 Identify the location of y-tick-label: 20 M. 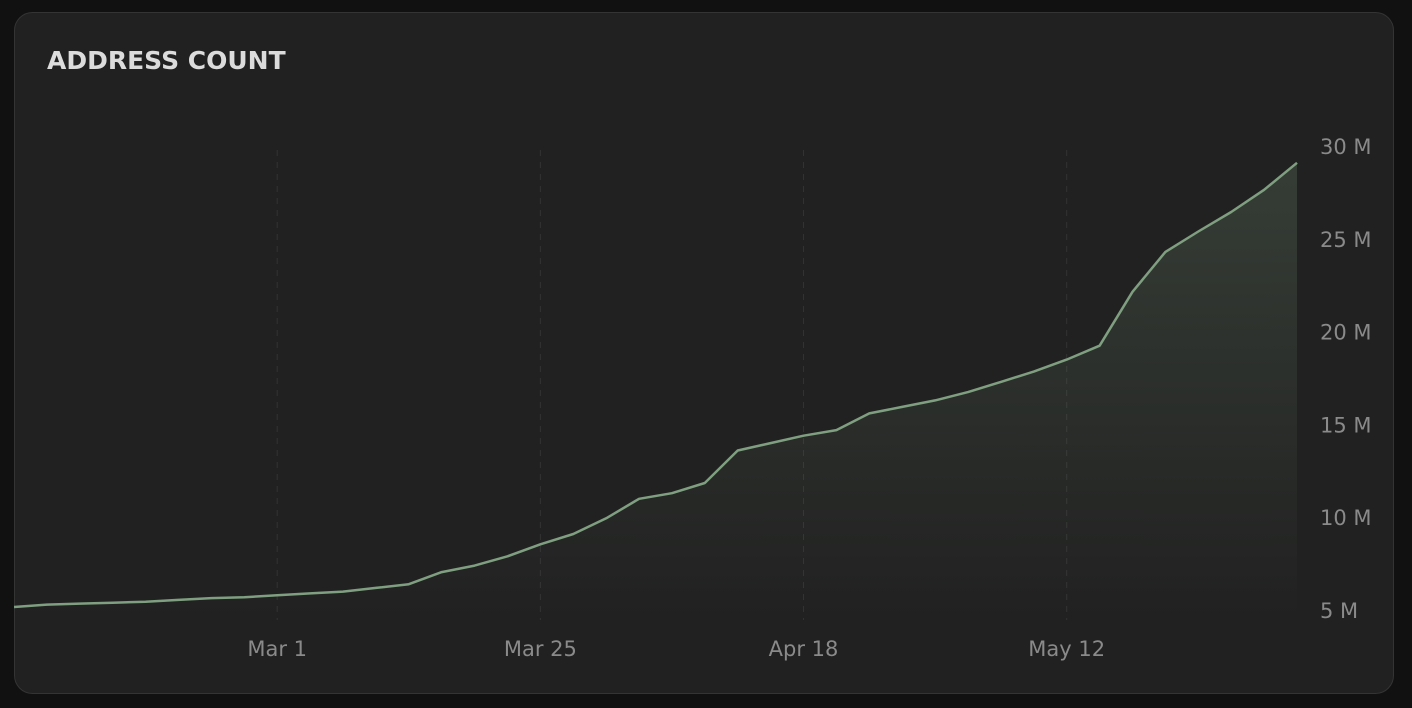
(1346, 333).